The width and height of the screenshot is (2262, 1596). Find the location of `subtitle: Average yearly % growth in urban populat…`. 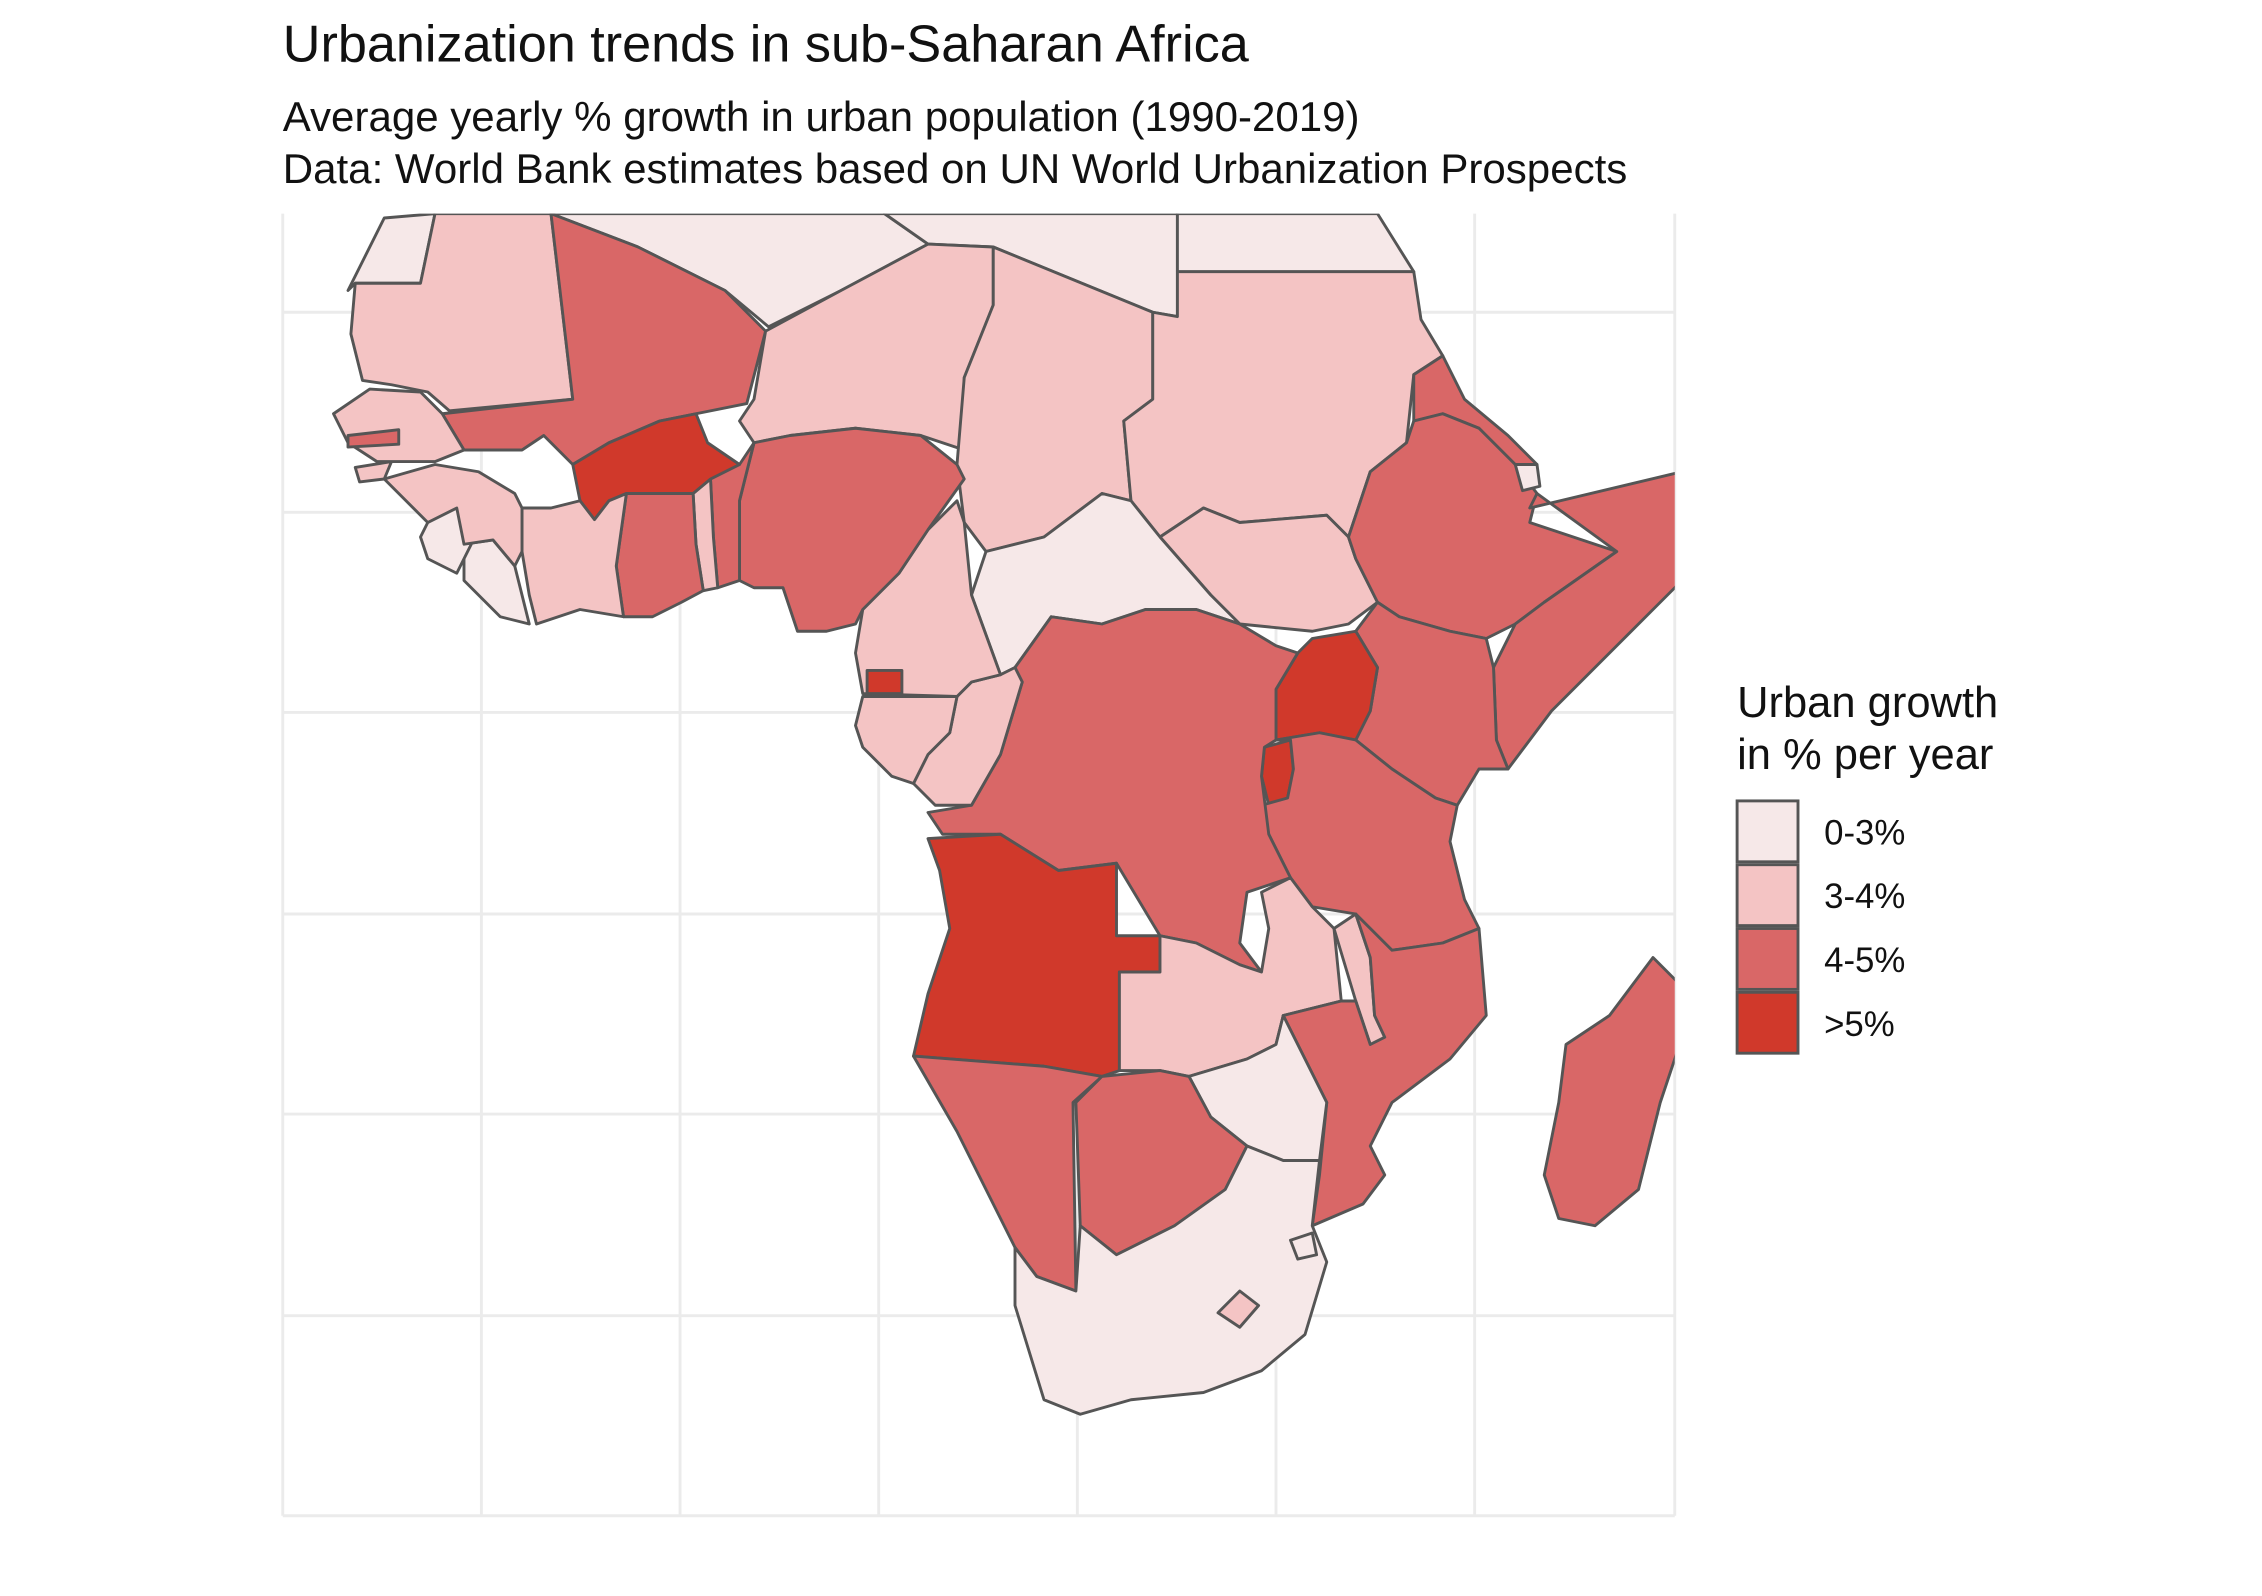

subtitle: Average yearly % growth in urban populat… is located at coordinates (821, 116).